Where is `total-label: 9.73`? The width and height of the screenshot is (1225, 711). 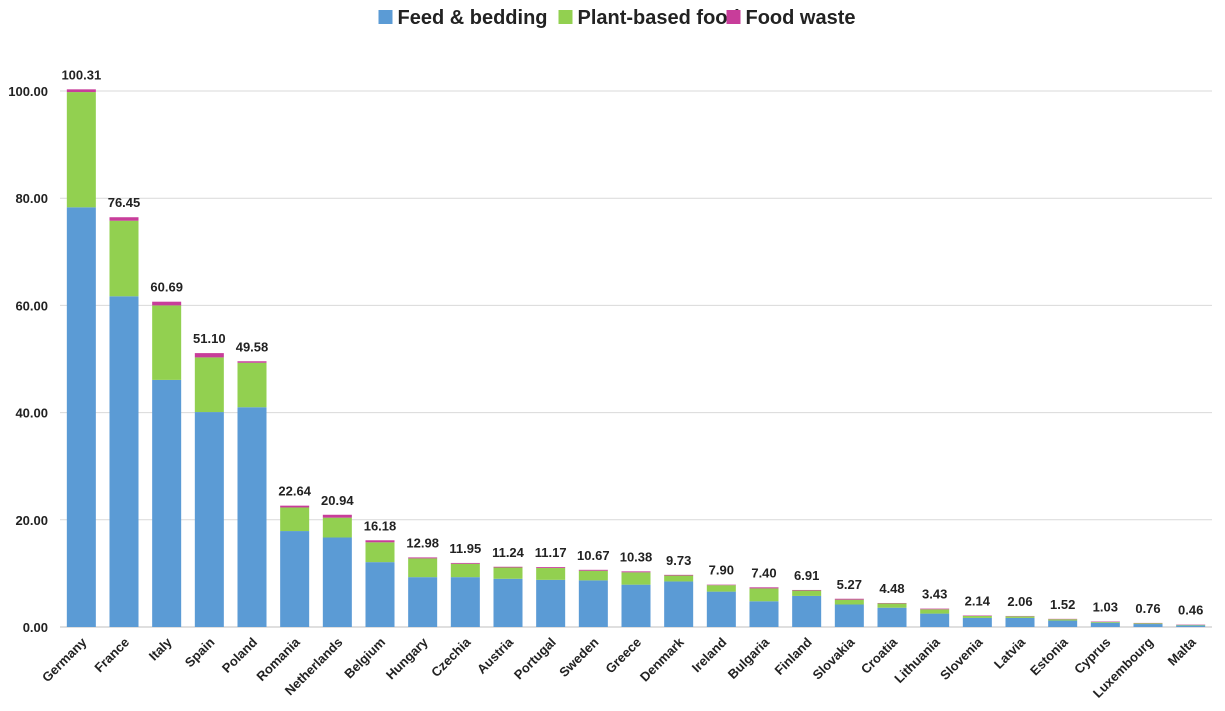
total-label: 9.73 is located at coordinates (678, 560).